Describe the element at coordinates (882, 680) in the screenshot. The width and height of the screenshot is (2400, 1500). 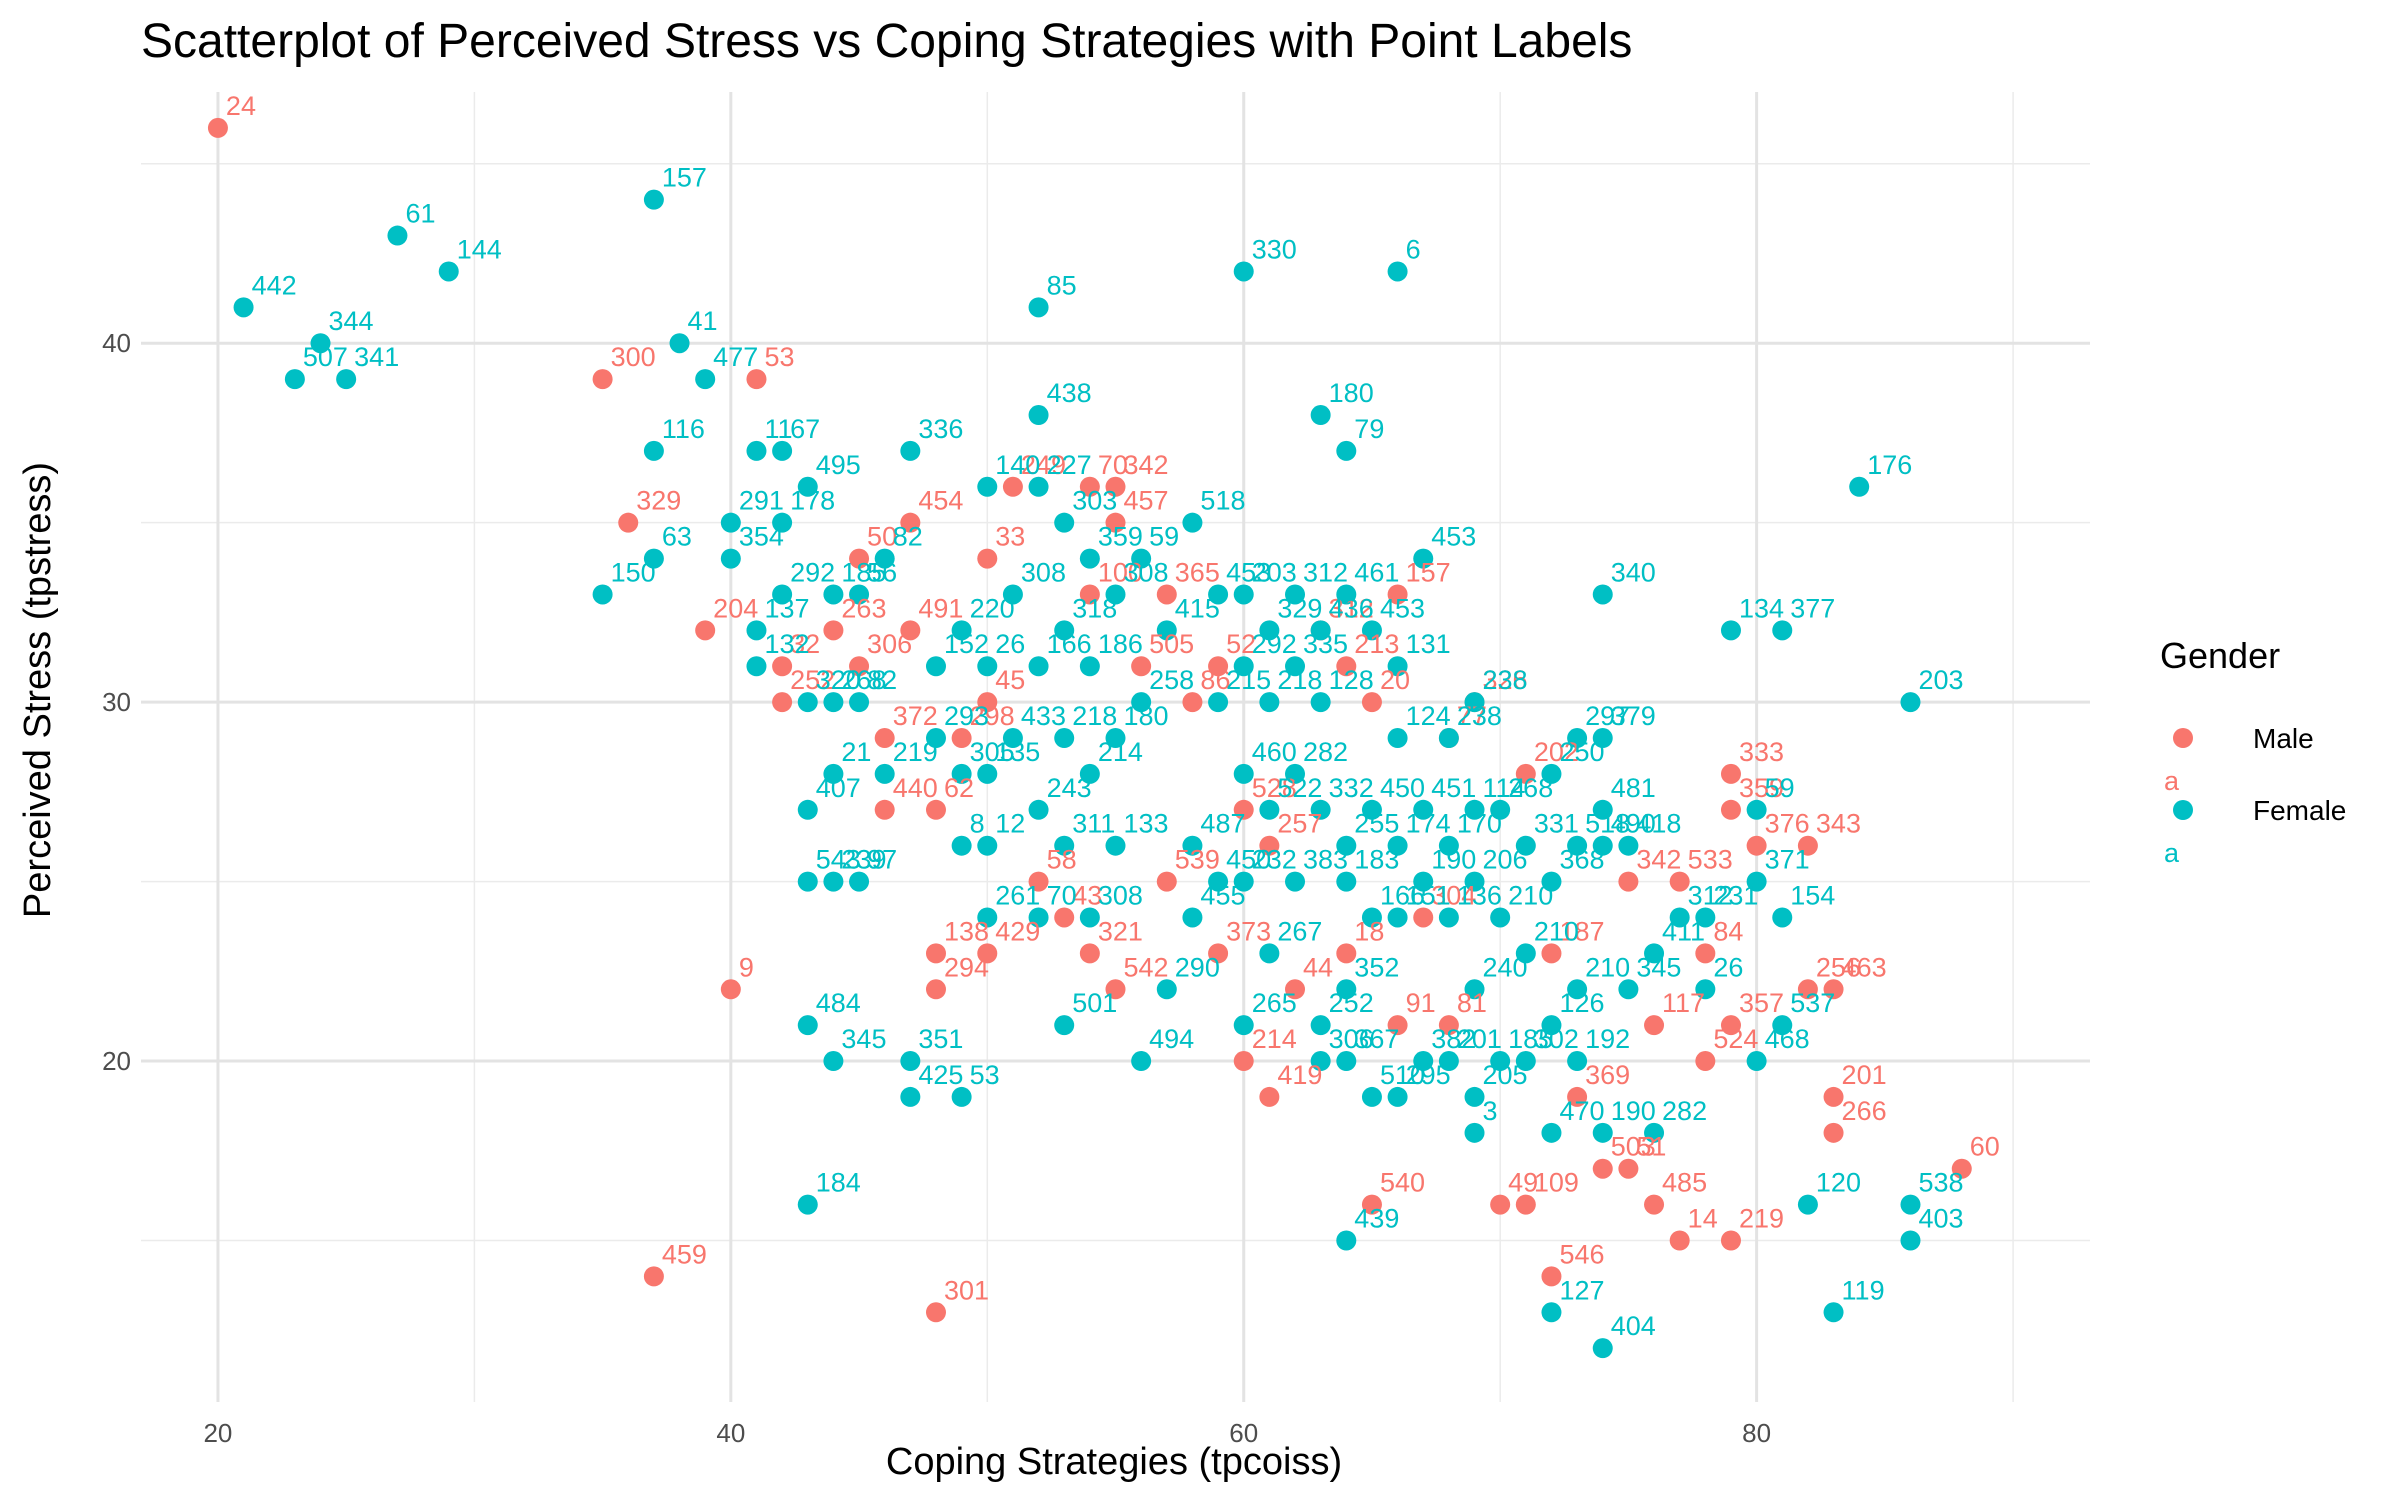
I see `point-label-female: 82` at that location.